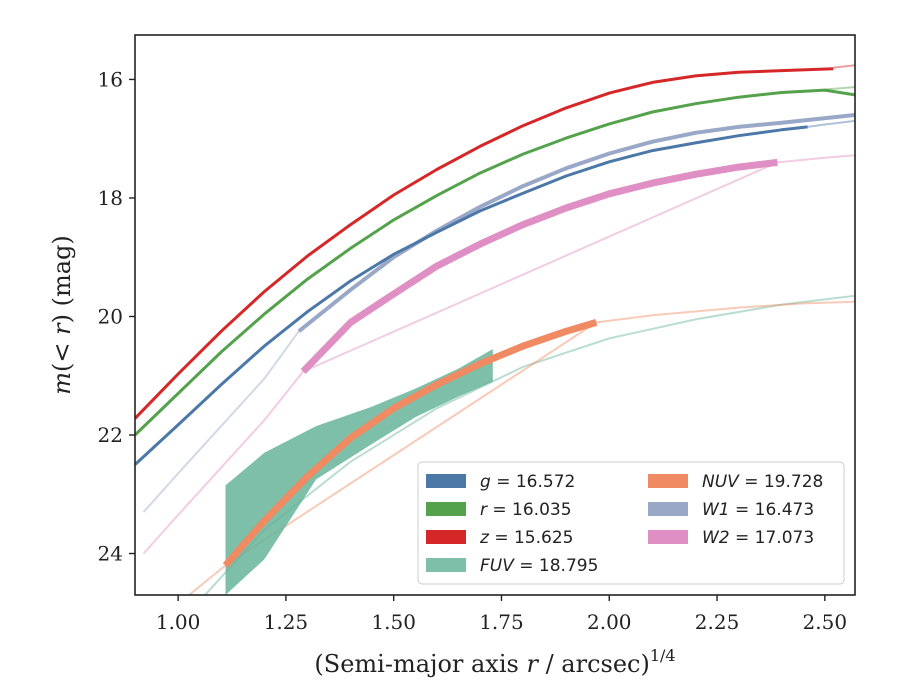  Describe the element at coordinates (772, 538) in the screenshot. I see `legend-value: = 17.073` at that location.